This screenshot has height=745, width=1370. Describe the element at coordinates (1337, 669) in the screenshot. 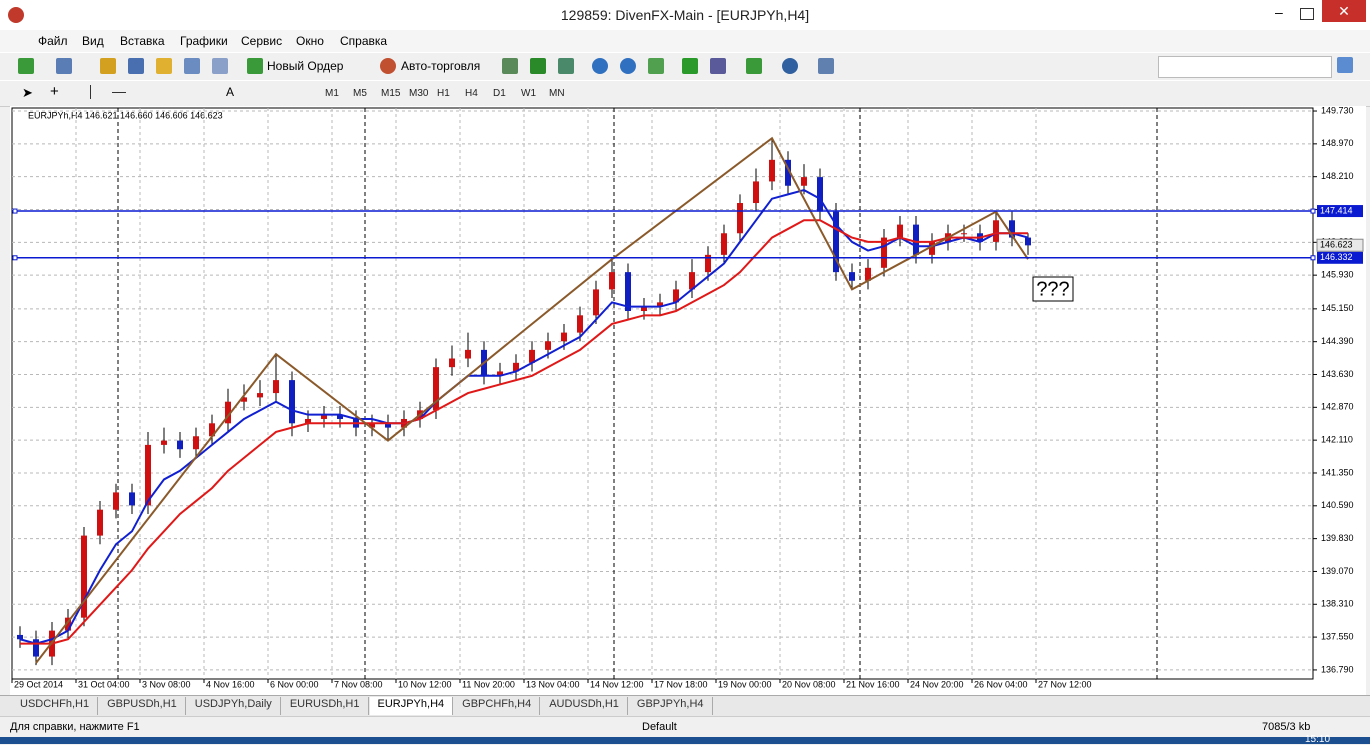

I see `y-tick-label: 136.790` at that location.